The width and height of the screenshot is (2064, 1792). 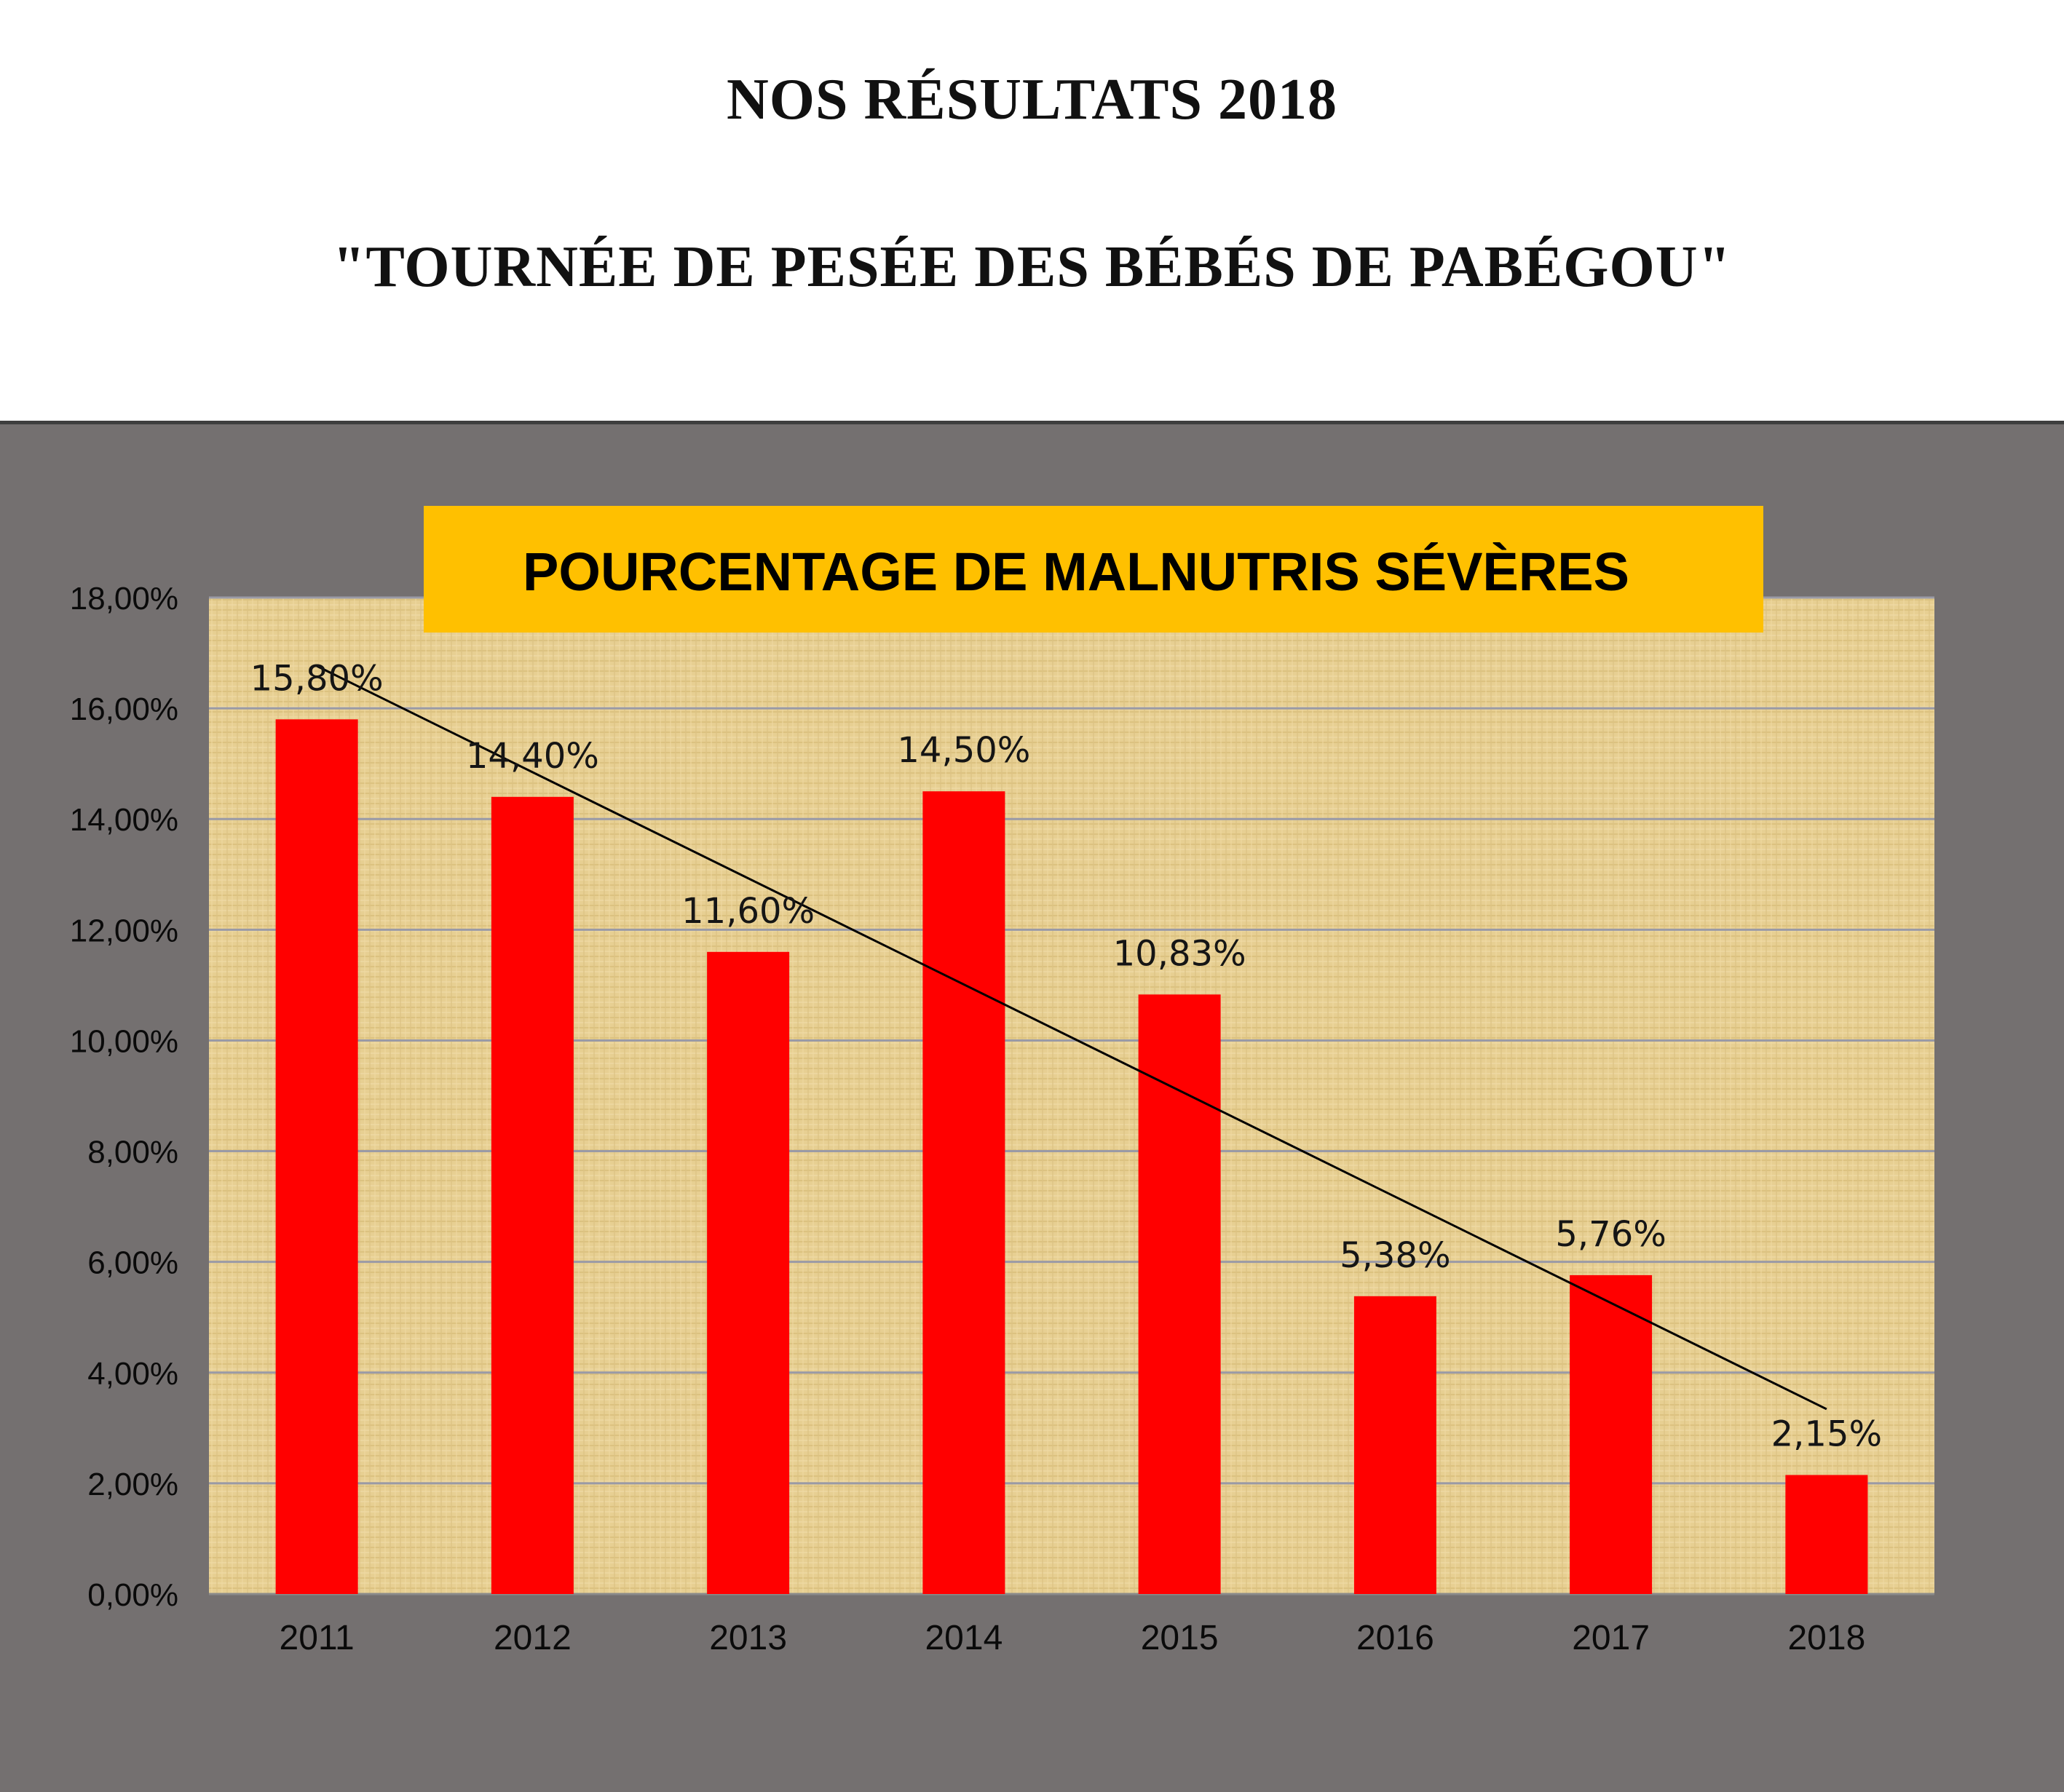 I want to click on chart-title: POURCENTAGE DE MALNUTRIS SÉVÈRES, so click(x=1076, y=572).